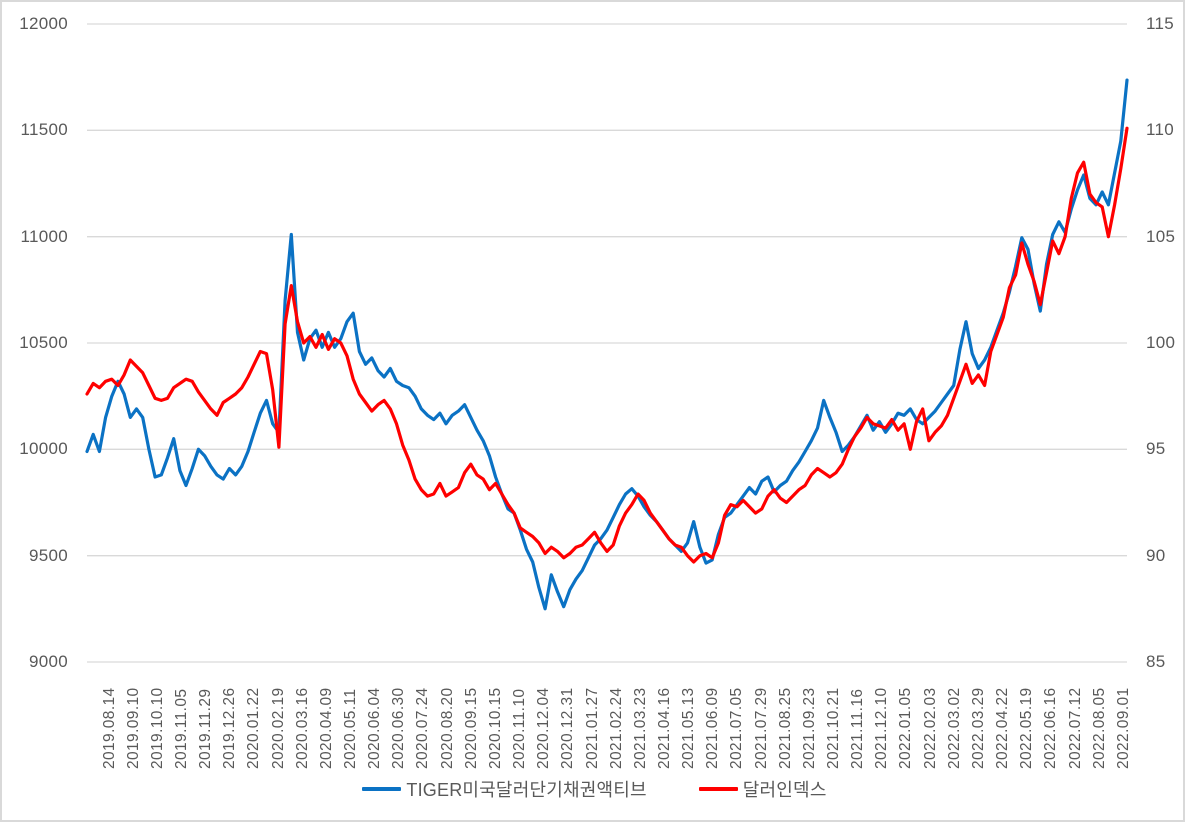  Describe the element at coordinates (809, 728) in the screenshot. I see `x-axis-tick-2021.09.23: 2021.09.23` at that location.